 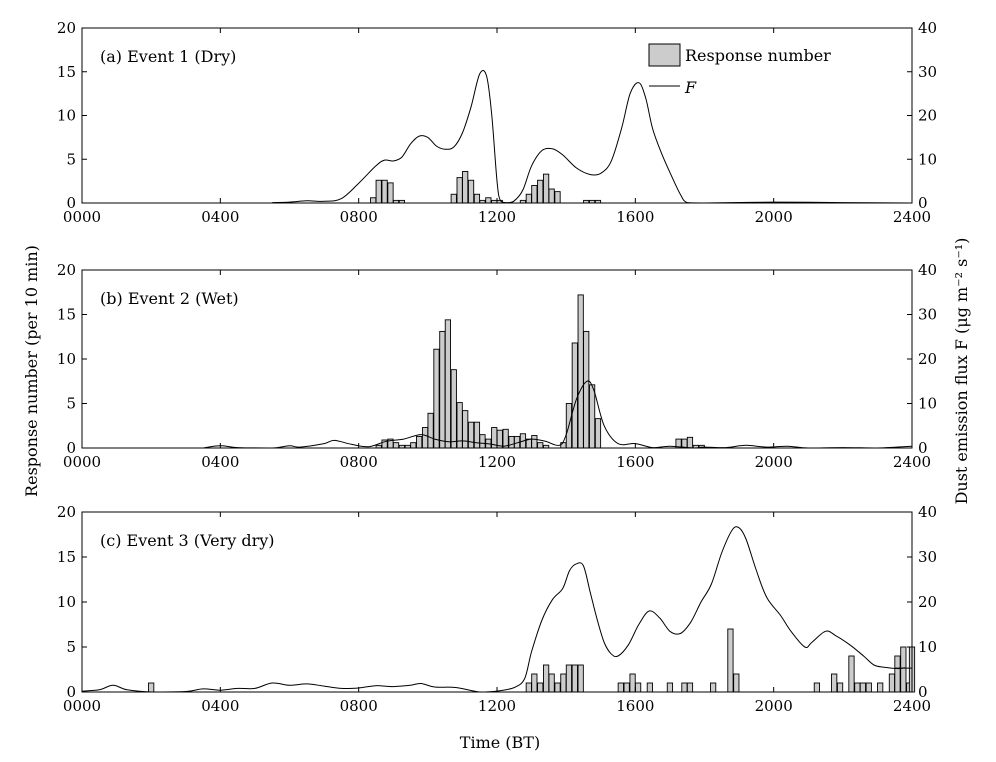 What do you see at coordinates (690, 87) in the screenshot?
I see `legend-line-label: F` at bounding box center [690, 87].